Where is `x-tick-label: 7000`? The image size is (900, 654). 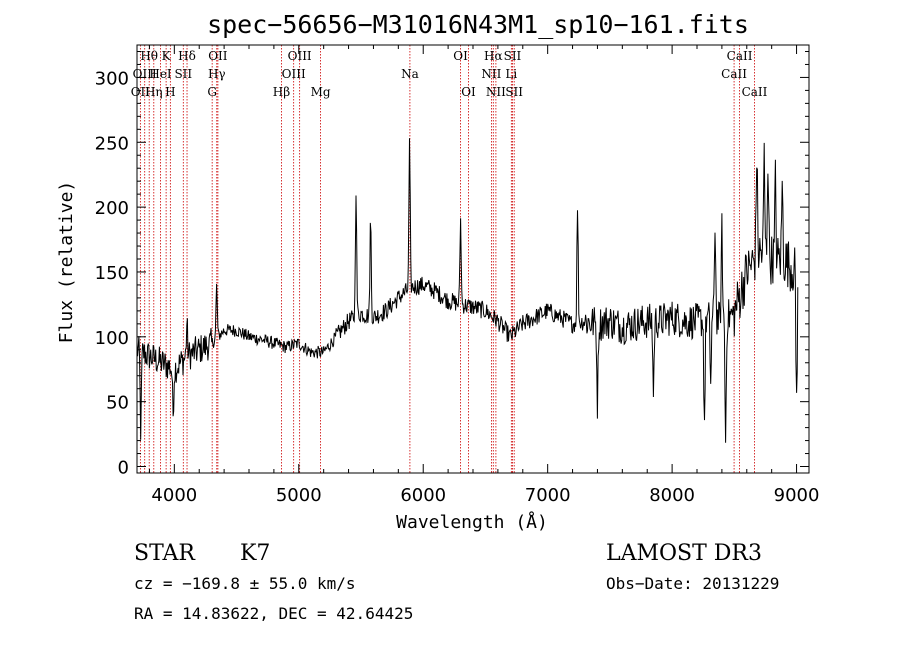 x-tick-label: 7000 is located at coordinates (548, 495).